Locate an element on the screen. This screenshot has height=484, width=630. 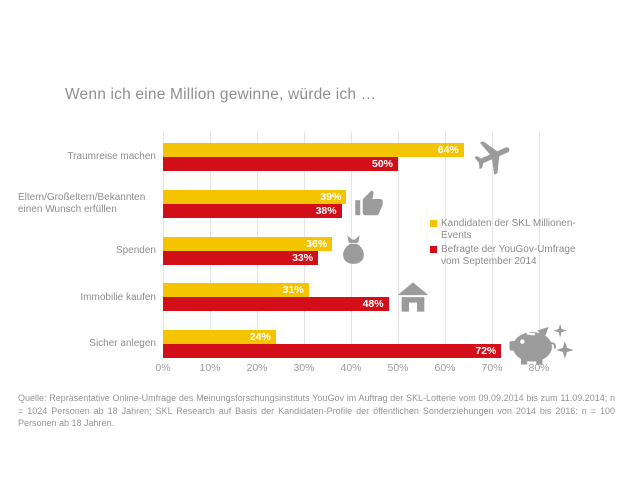
x-axis-tick-label: 80% is located at coordinates (539, 368).